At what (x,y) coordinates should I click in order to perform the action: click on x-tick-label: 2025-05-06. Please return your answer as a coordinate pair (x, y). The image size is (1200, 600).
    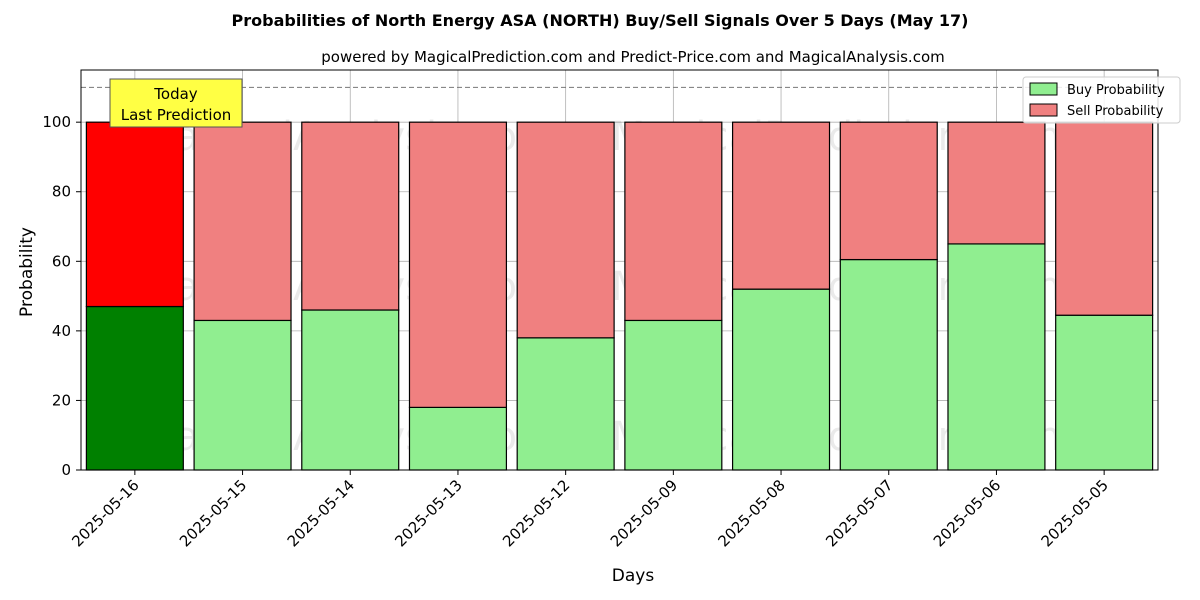
    Looking at the image, I should click on (967, 513).